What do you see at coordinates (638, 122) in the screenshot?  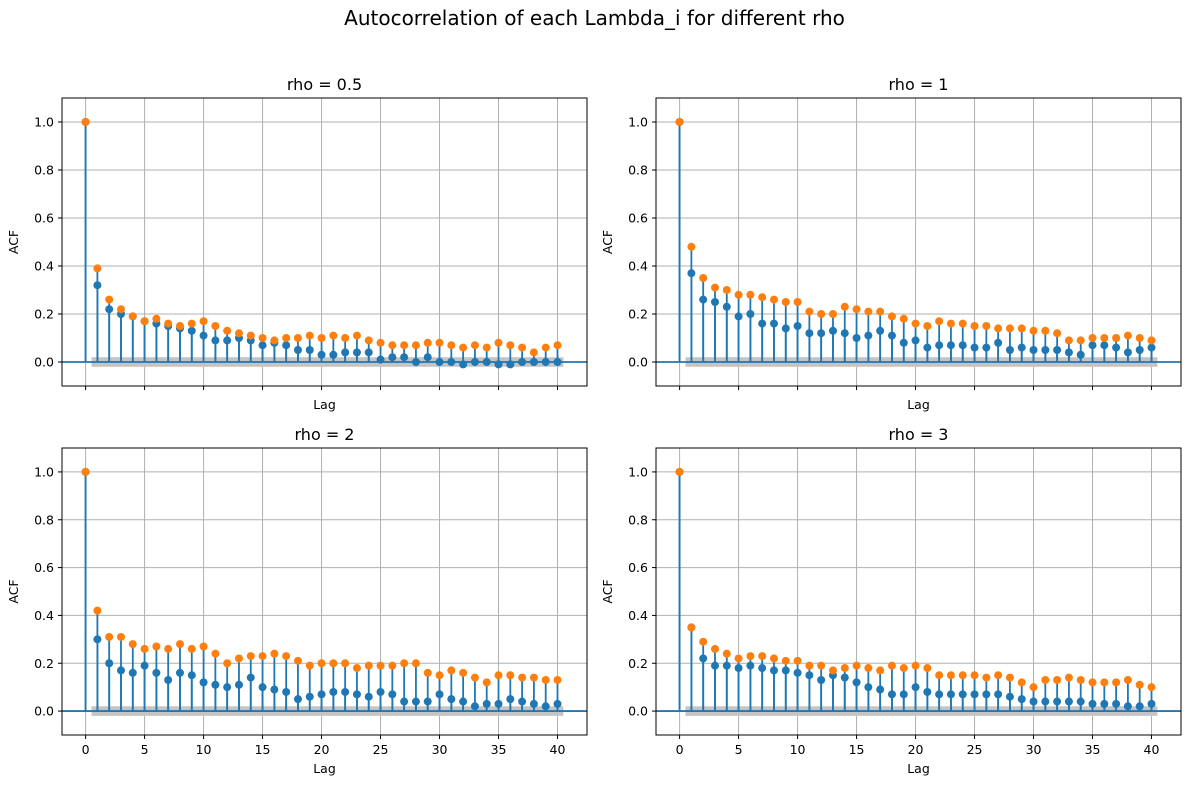 I see `y-tick-label: 1.0` at bounding box center [638, 122].